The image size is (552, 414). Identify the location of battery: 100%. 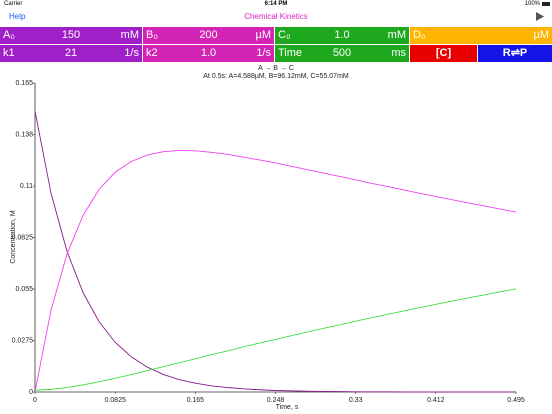
(532, 4).